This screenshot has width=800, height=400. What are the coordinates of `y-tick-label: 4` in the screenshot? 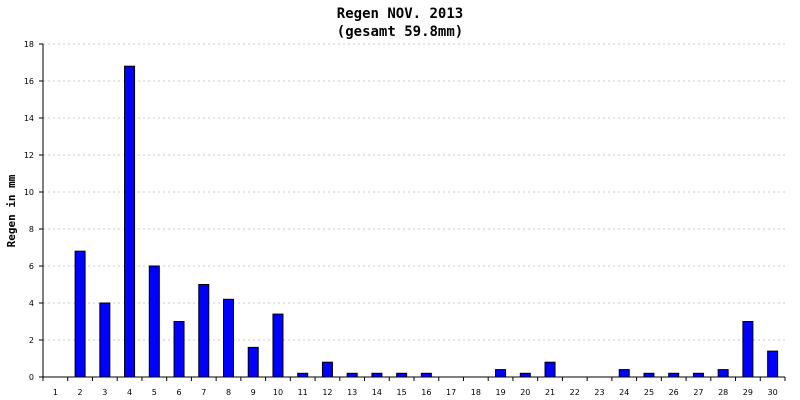 It's located at (31, 303).